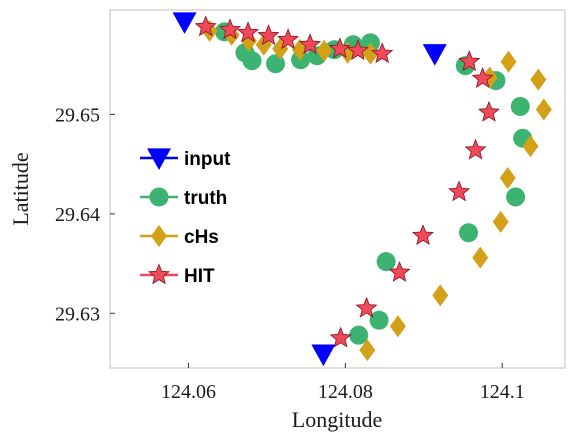 Image resolution: width=578 pixels, height=439 pixels. Describe the element at coordinates (159, 274) in the screenshot. I see `legend-marker-hit` at that location.